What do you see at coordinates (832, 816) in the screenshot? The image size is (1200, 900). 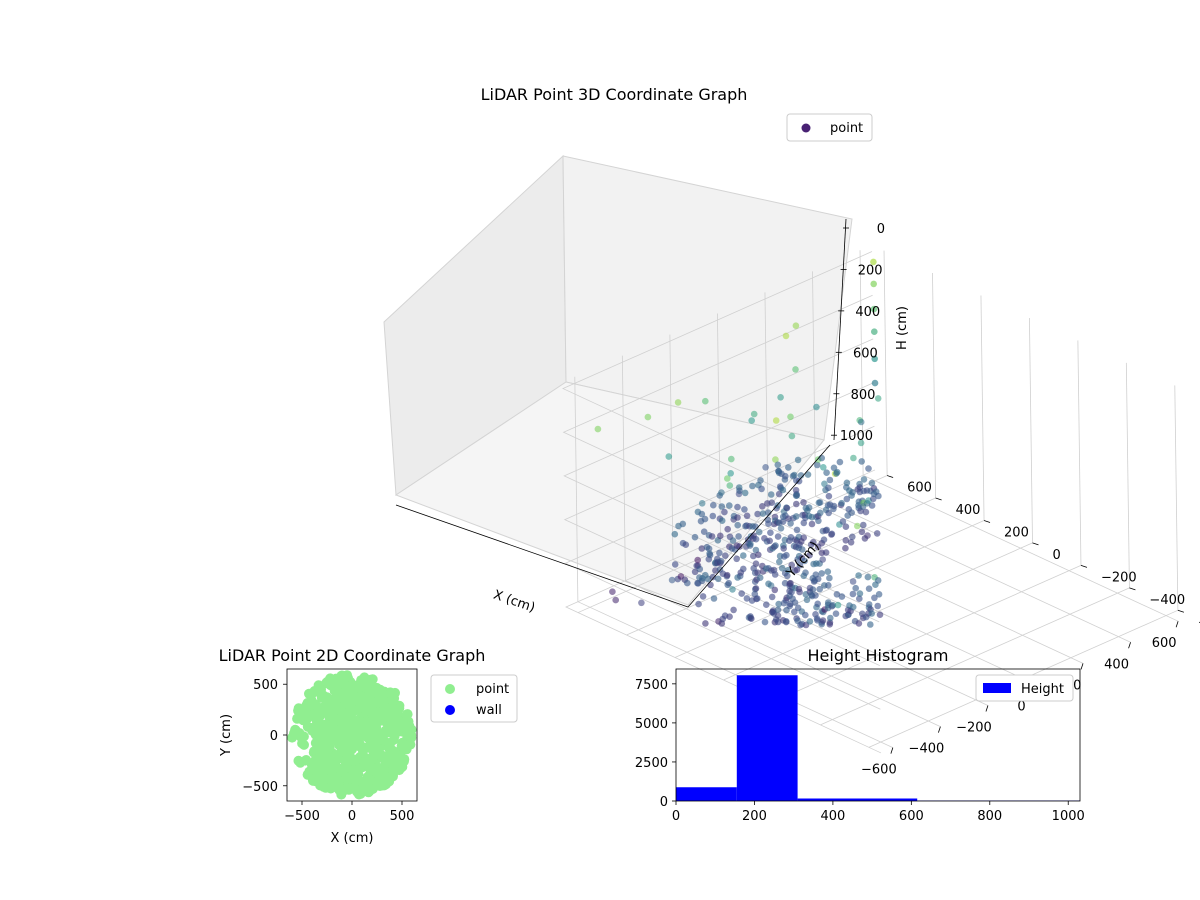 I see `x-tick-label-histogram: 400` at bounding box center [832, 816].